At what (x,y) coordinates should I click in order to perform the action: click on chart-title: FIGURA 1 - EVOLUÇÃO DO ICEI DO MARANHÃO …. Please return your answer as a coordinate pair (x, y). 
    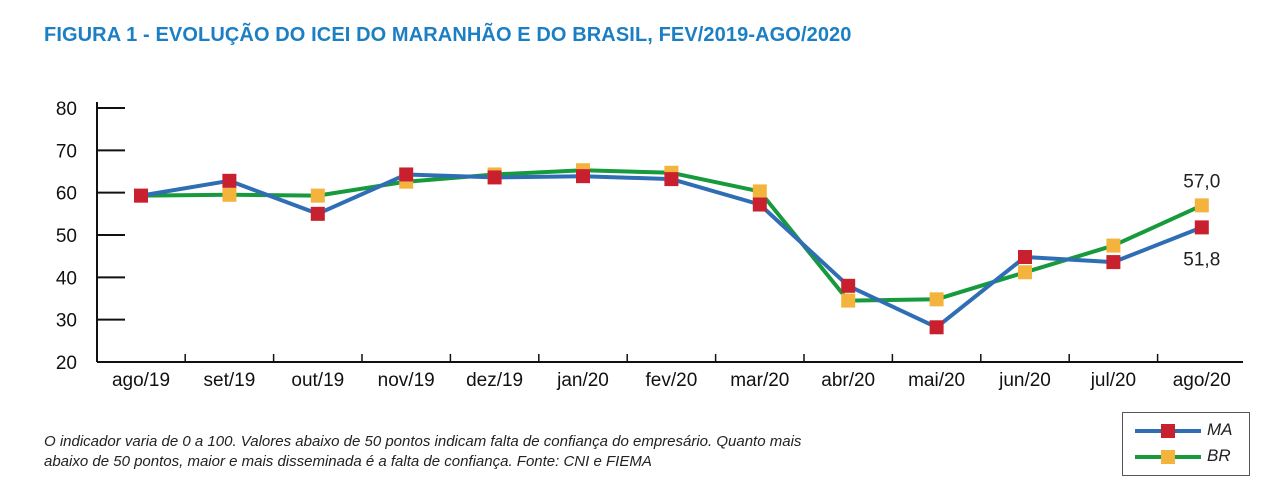
    Looking at the image, I should click on (448, 35).